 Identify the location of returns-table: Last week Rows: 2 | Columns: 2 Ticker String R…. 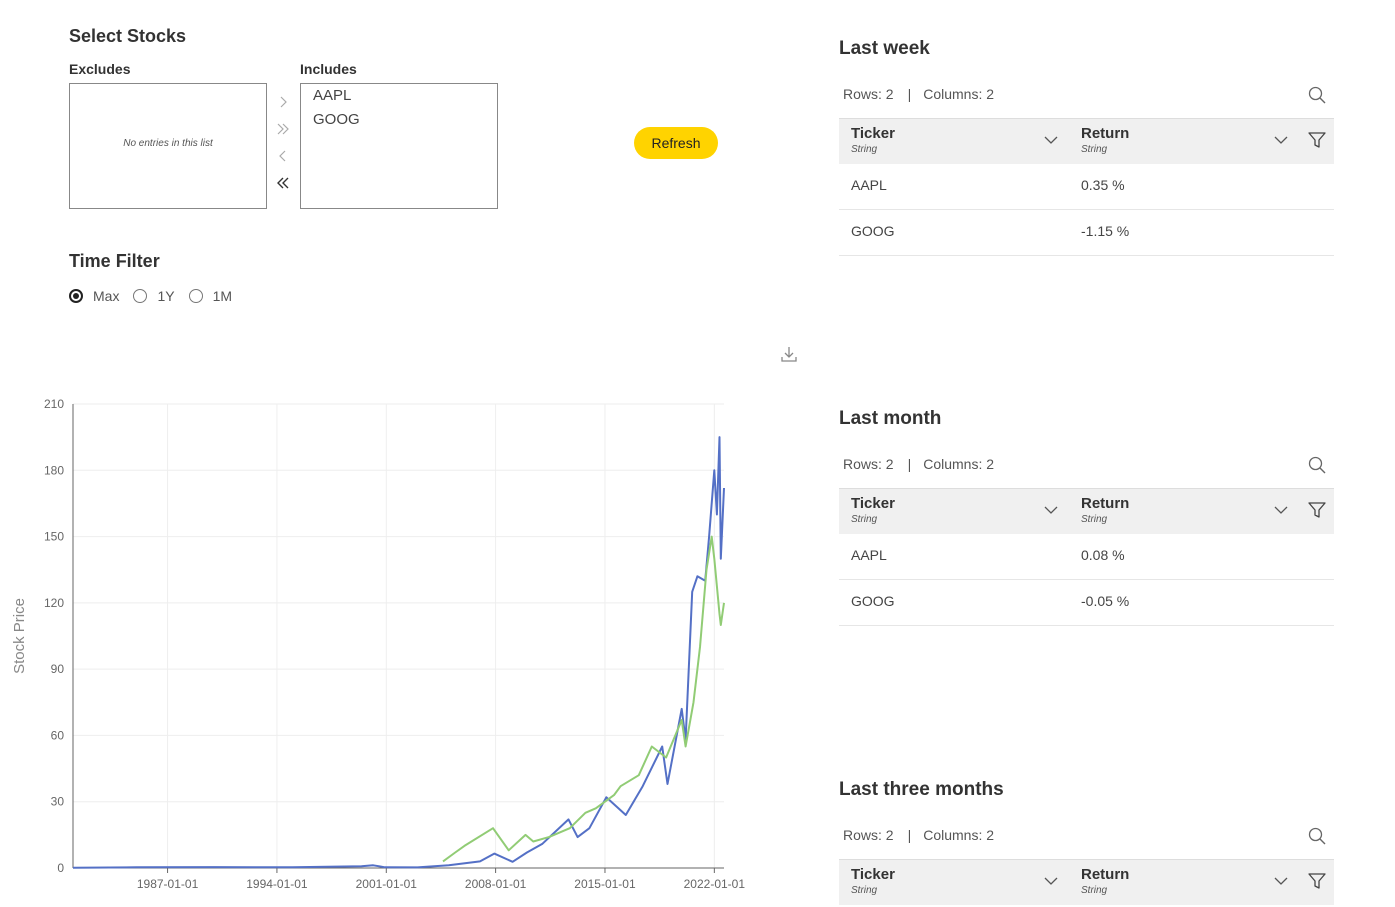
(1086, 168).